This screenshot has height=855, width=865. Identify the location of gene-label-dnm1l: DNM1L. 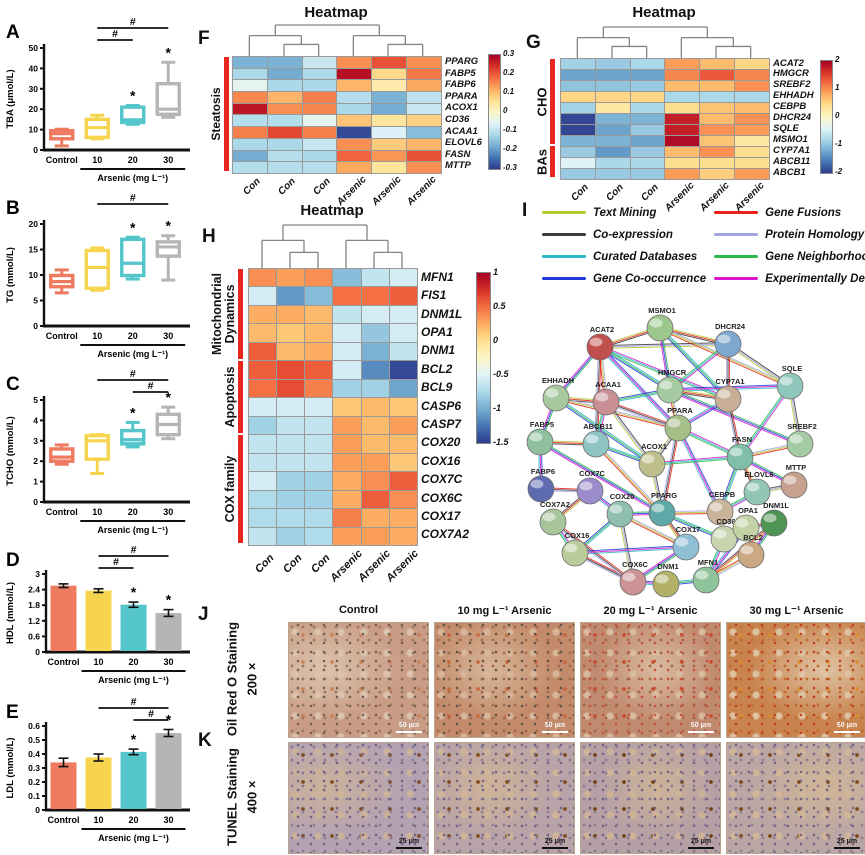
(442, 313).